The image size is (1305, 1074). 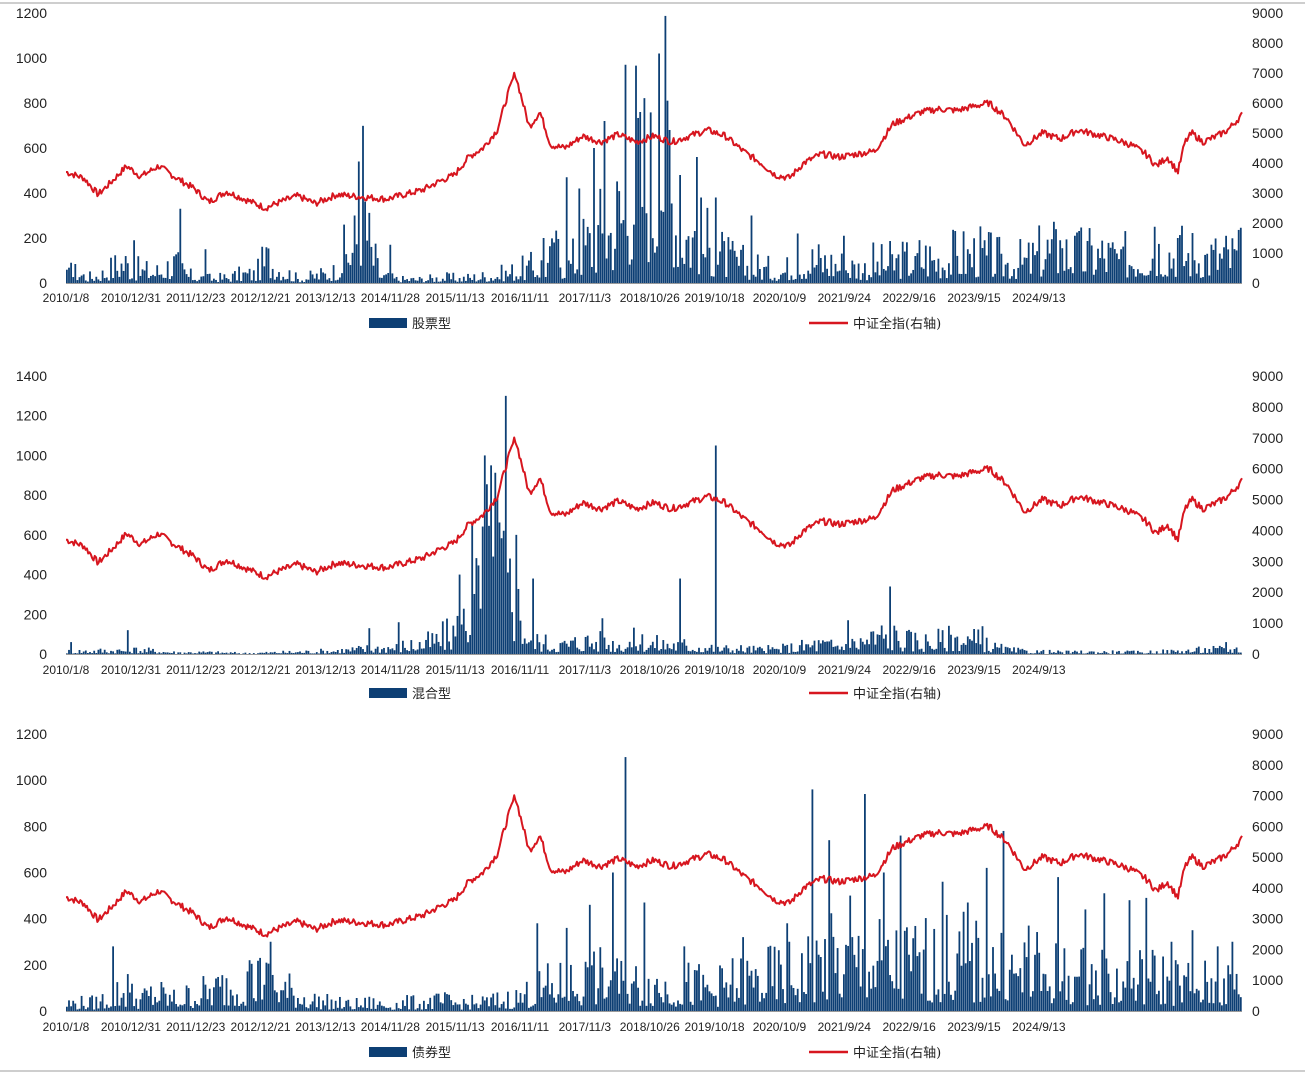 What do you see at coordinates (455, 298) in the screenshot?
I see `x-axis-tick-label: 2015/11/13` at bounding box center [455, 298].